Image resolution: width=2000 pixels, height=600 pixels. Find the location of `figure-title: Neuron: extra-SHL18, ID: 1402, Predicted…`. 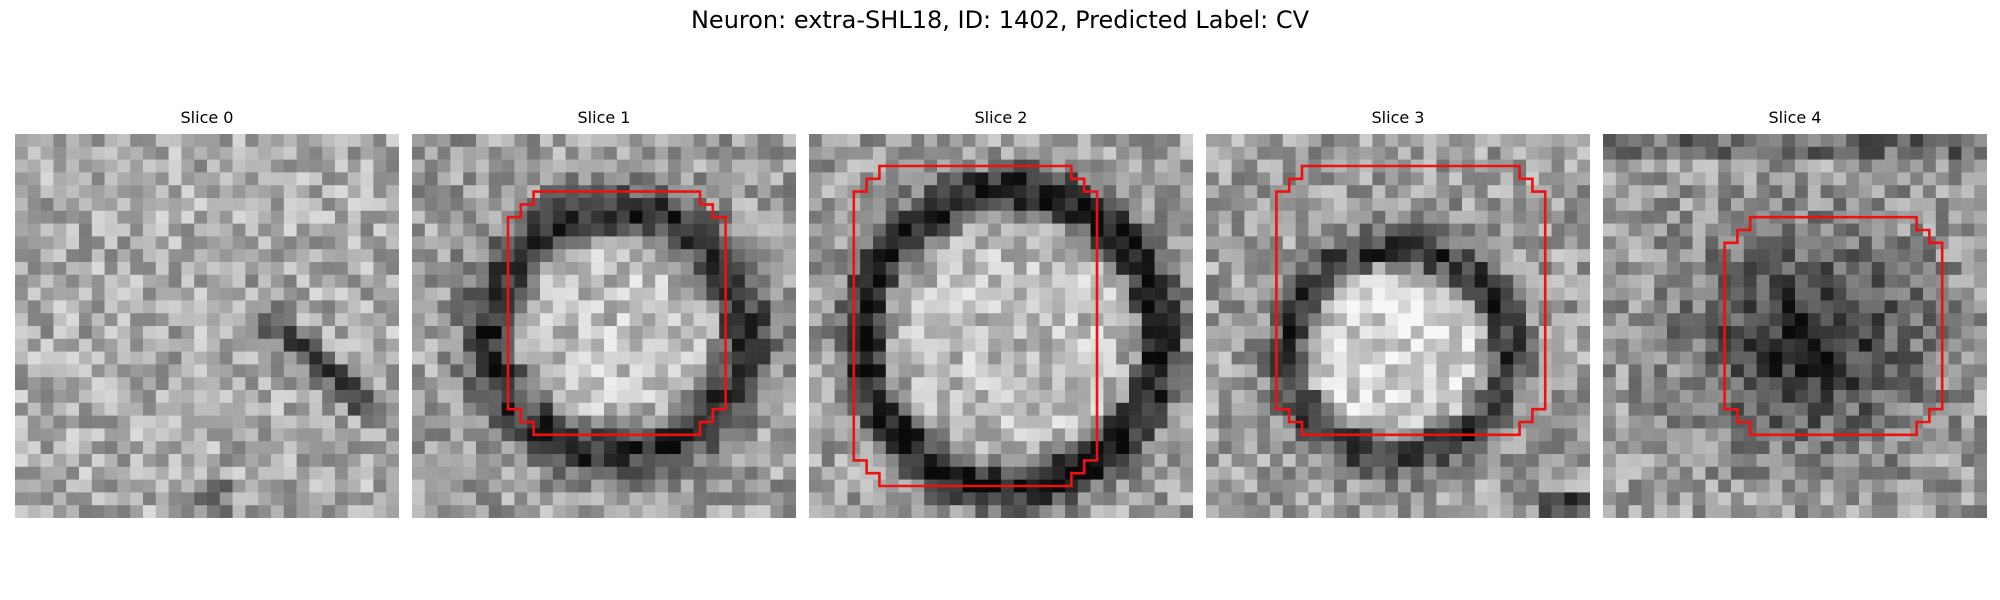

figure-title: Neuron: extra-SHL18, ID: 1402, Predicted… is located at coordinates (1000, 20).